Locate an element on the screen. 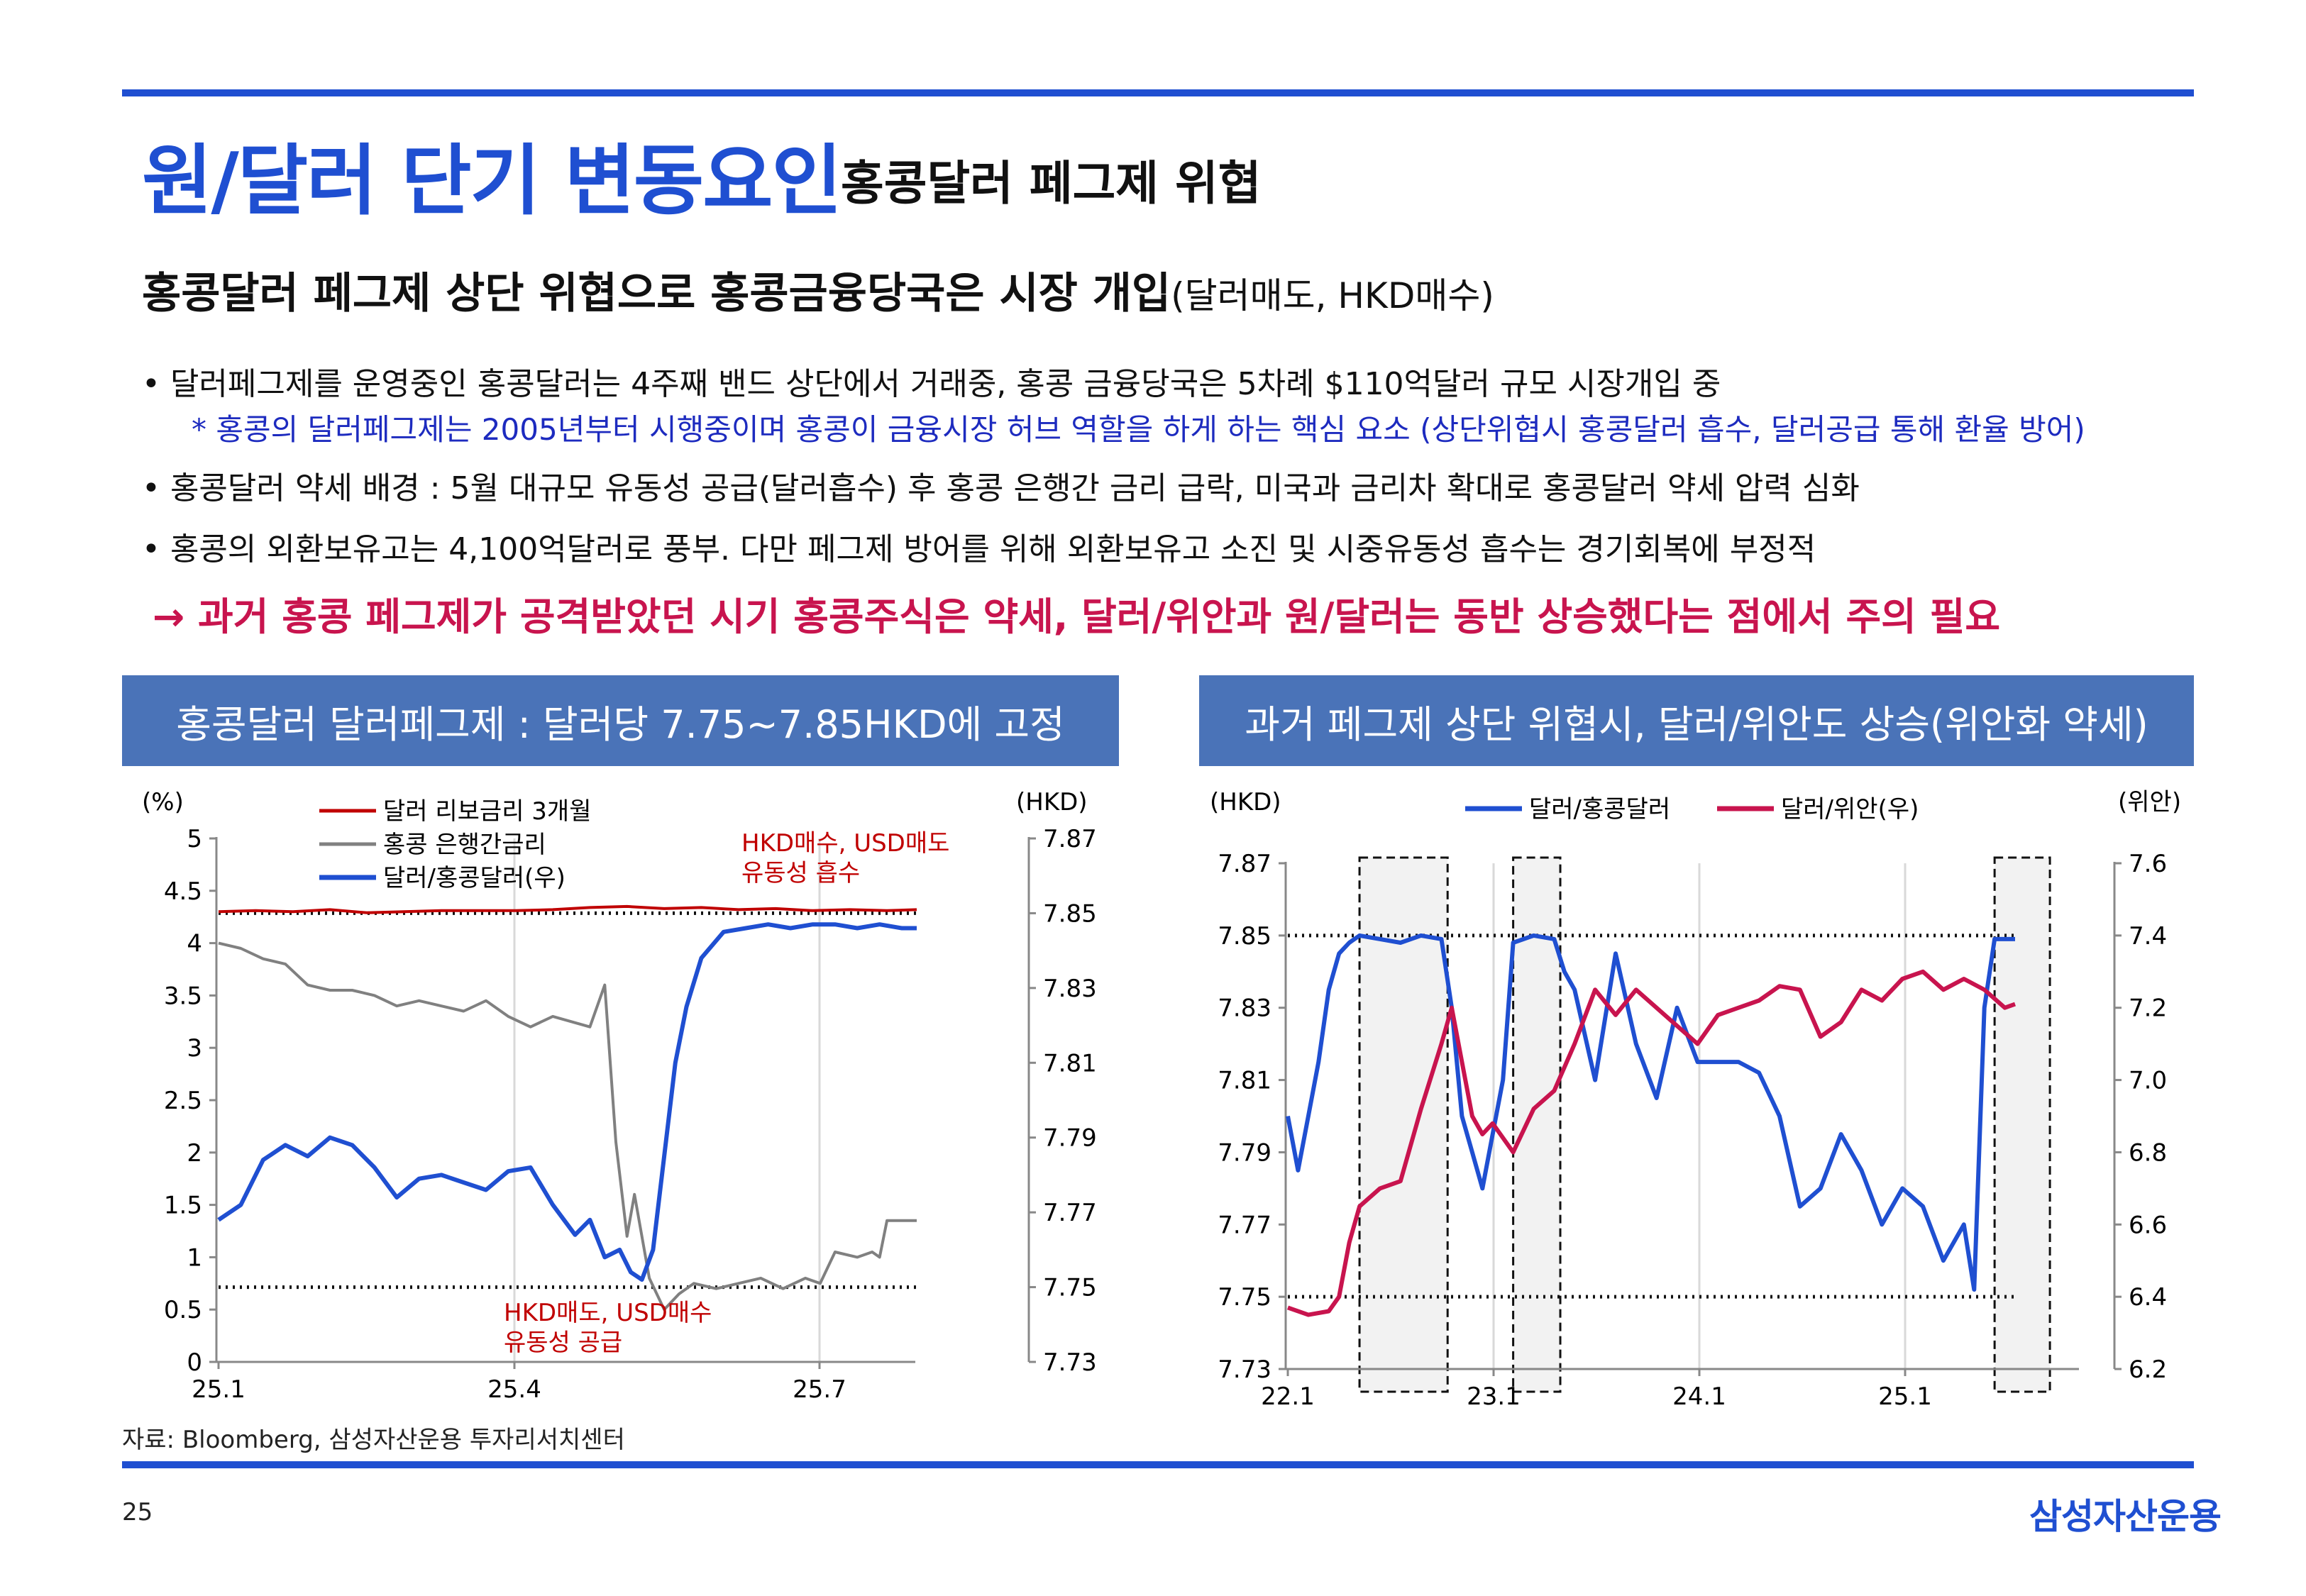  legend-label-usdhkd: 달러/홍콩달러(우) is located at coordinates (474, 878).